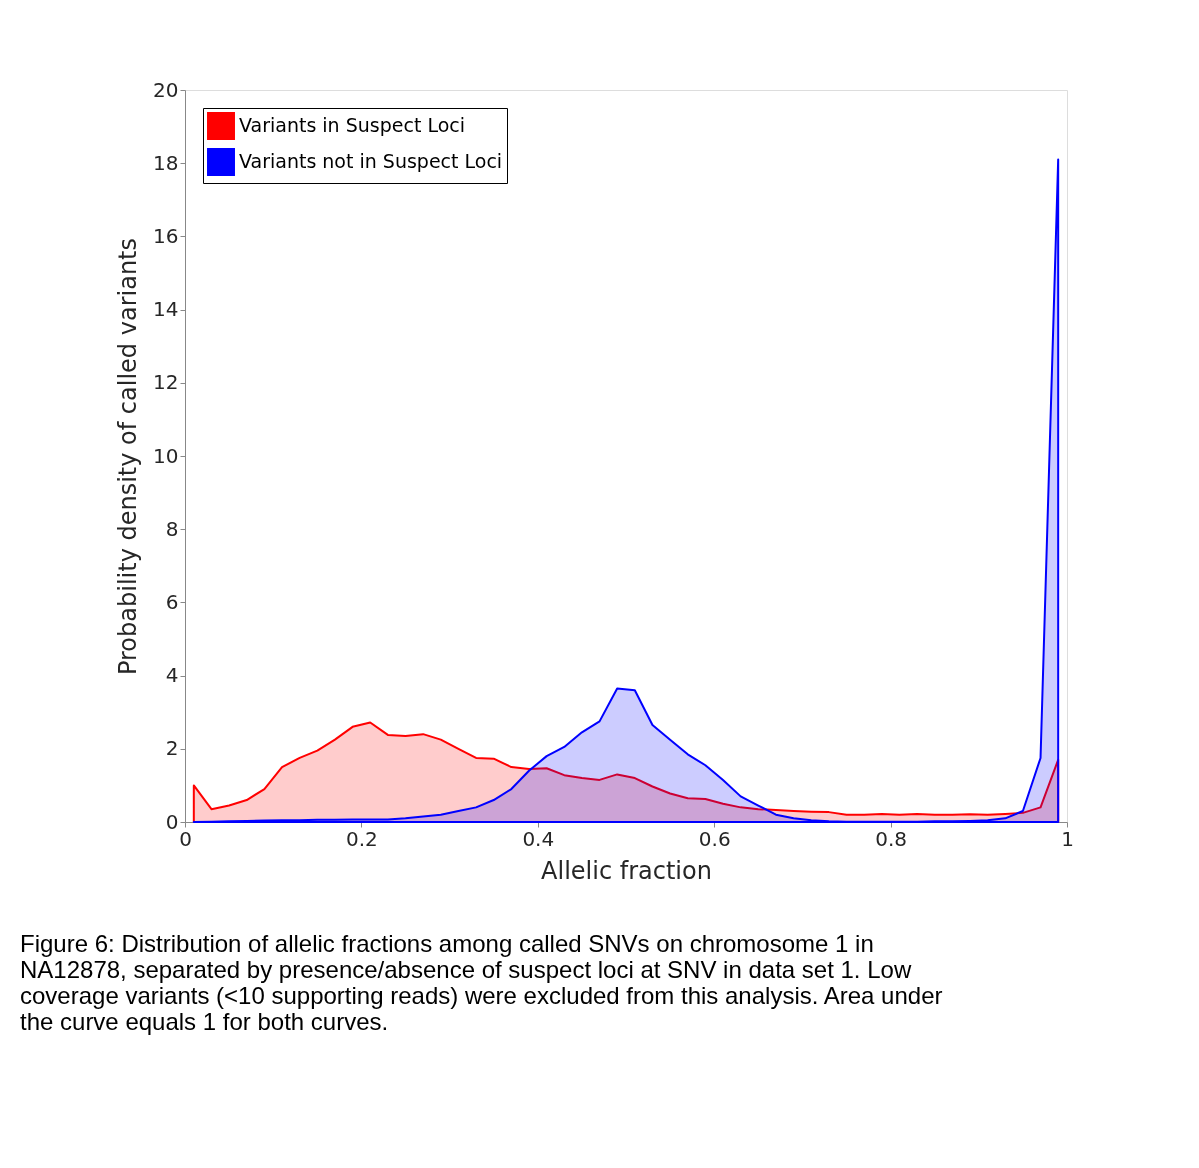 The height and width of the screenshot is (1168, 1199). I want to click on x-tick-label: 0.8, so click(891, 838).